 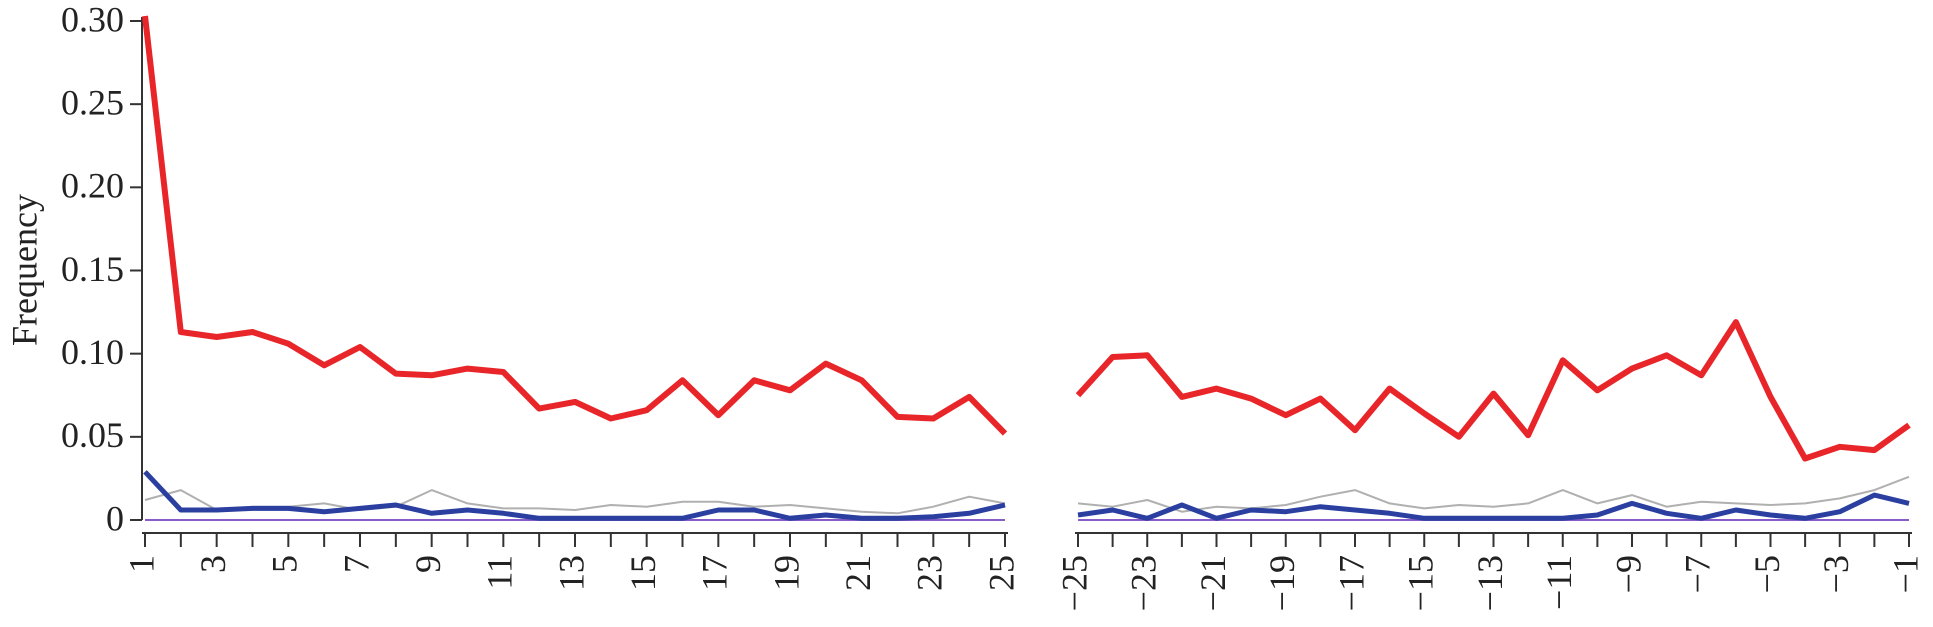 I want to click on x-tick-label: 25, so click(x=1001, y=573).